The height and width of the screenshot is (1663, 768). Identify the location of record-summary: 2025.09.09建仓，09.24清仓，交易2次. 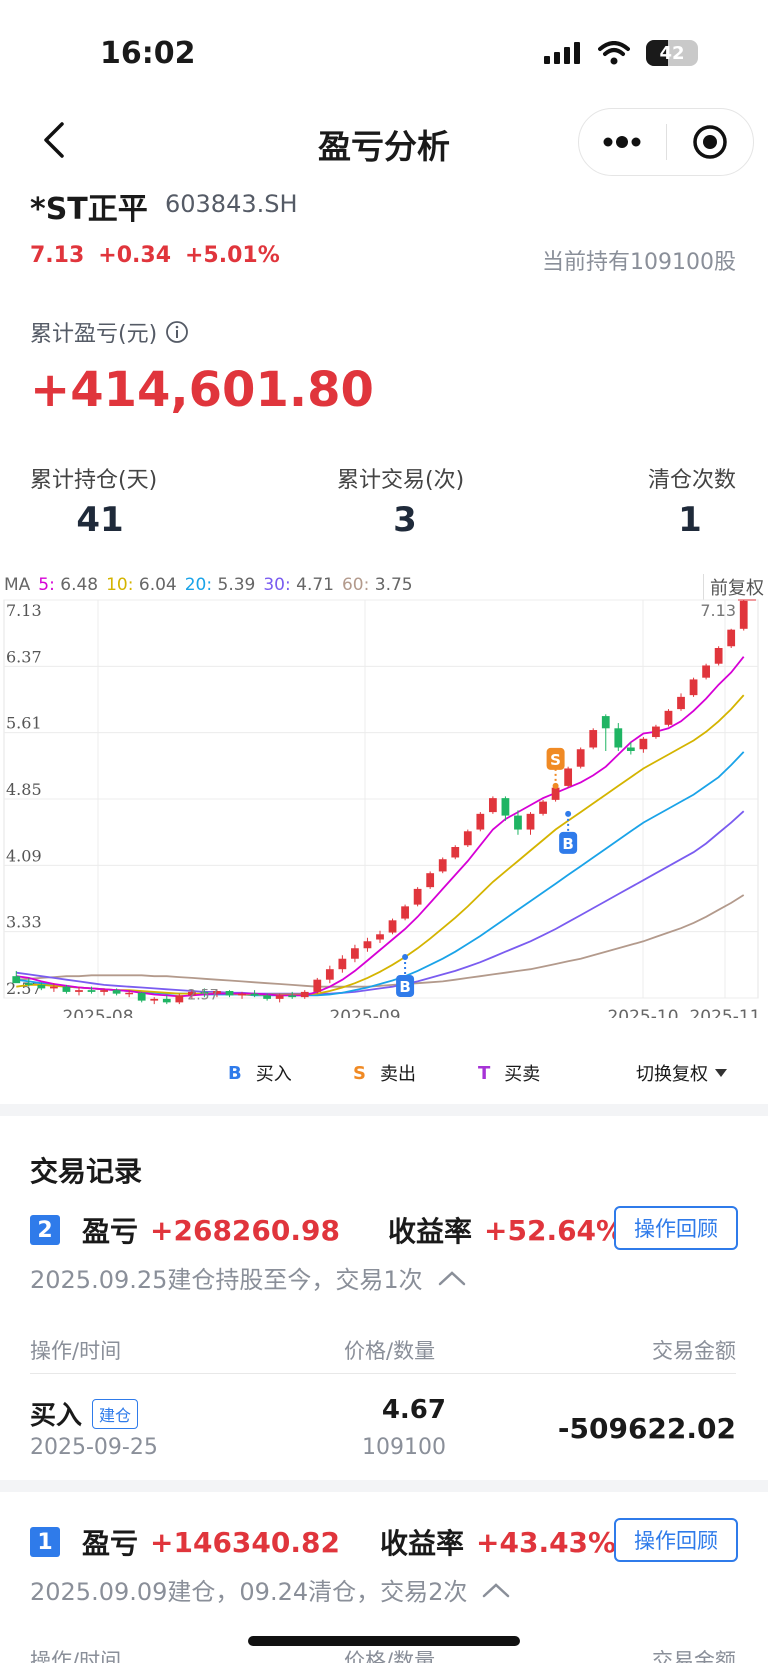
(249, 1592).